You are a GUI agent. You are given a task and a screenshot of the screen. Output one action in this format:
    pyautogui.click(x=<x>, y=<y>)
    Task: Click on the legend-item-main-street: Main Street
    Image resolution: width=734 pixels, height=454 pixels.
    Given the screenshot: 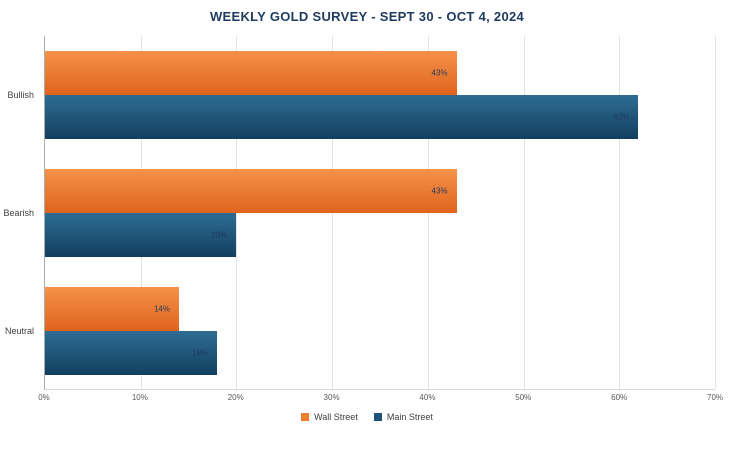 What is the action you would take?
    pyautogui.click(x=403, y=417)
    